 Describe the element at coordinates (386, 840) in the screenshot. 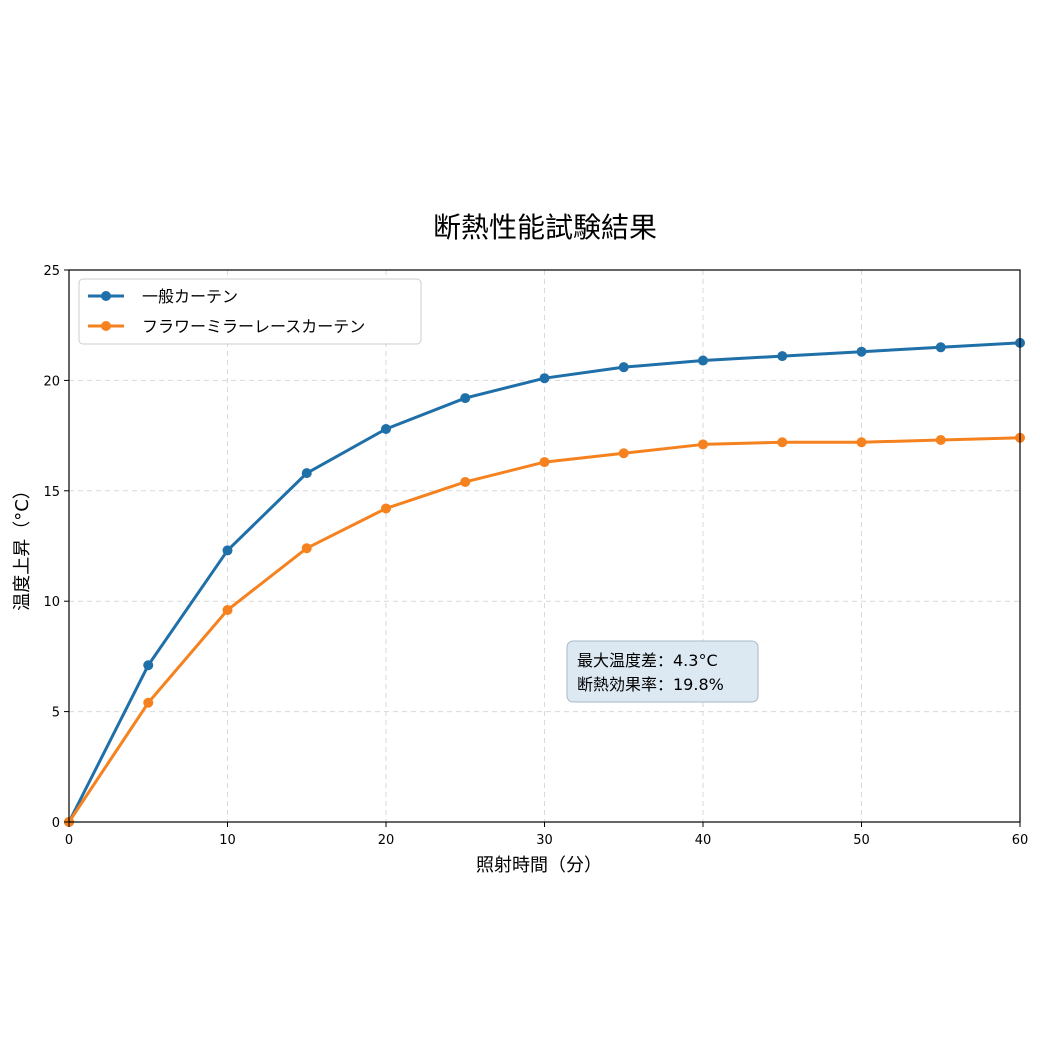

I see `x-tick-label: 20` at that location.